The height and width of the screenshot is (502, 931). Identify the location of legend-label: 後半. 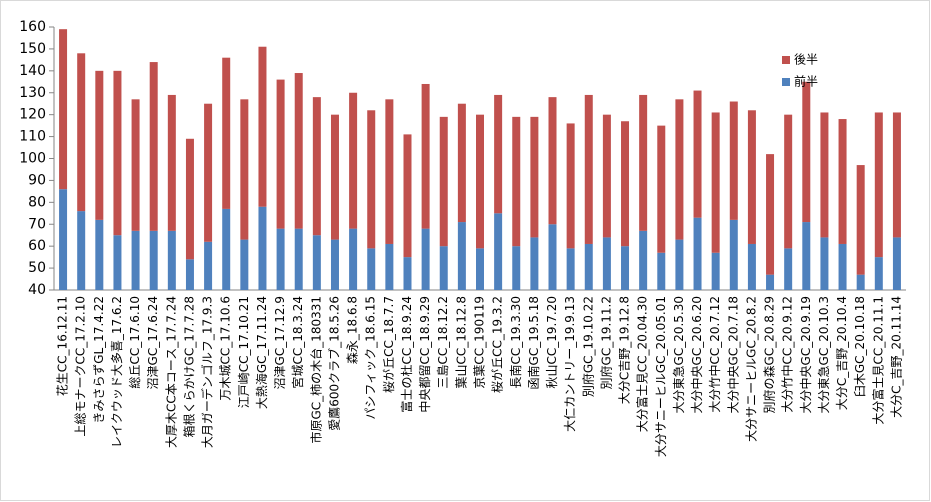
(806, 60).